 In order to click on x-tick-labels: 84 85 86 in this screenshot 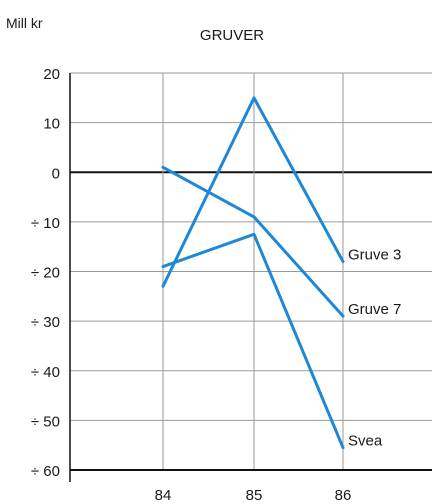, I will do `click(253, 495)`.